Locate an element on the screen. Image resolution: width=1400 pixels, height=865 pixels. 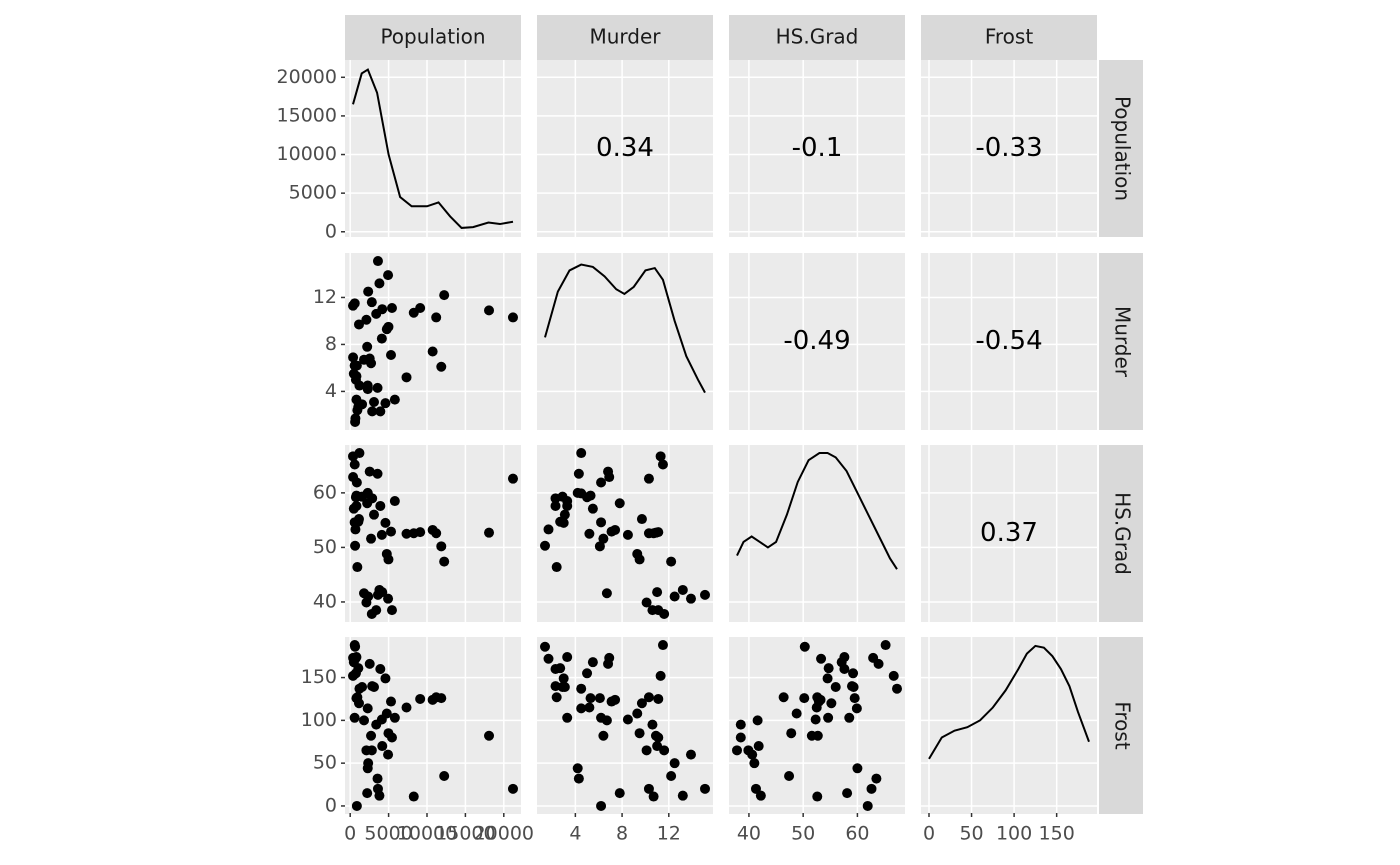
x-tick-label: 5000 is located at coordinates (388, 834).